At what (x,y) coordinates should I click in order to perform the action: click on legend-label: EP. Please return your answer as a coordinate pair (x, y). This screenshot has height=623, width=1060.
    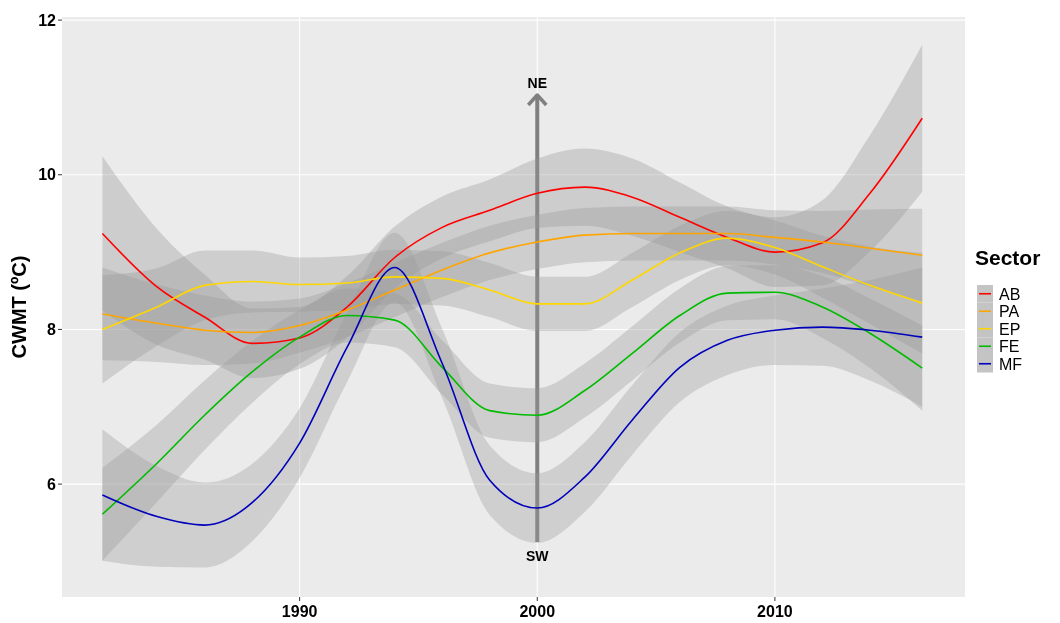
    Looking at the image, I should click on (1010, 329).